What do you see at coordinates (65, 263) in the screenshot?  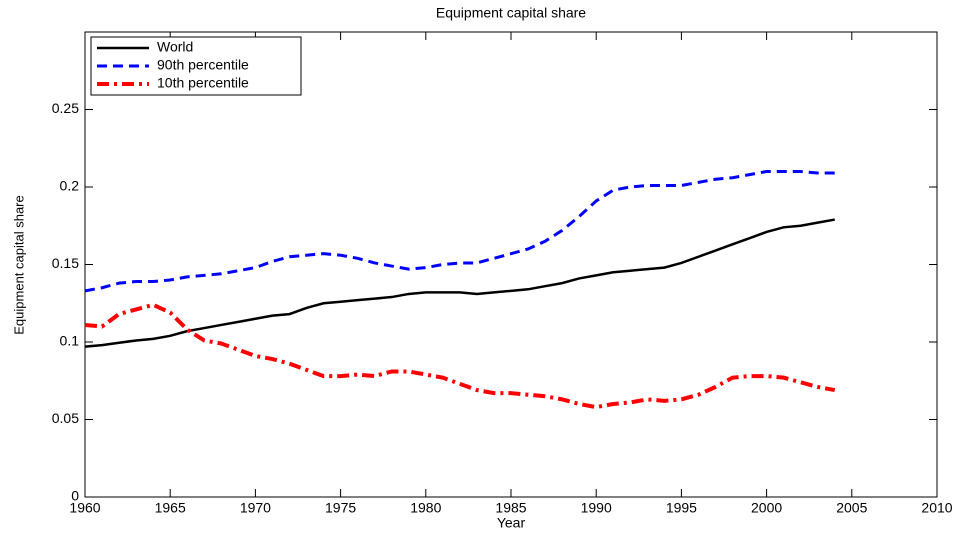 I see `y-tick-label: 0.15` at bounding box center [65, 263].